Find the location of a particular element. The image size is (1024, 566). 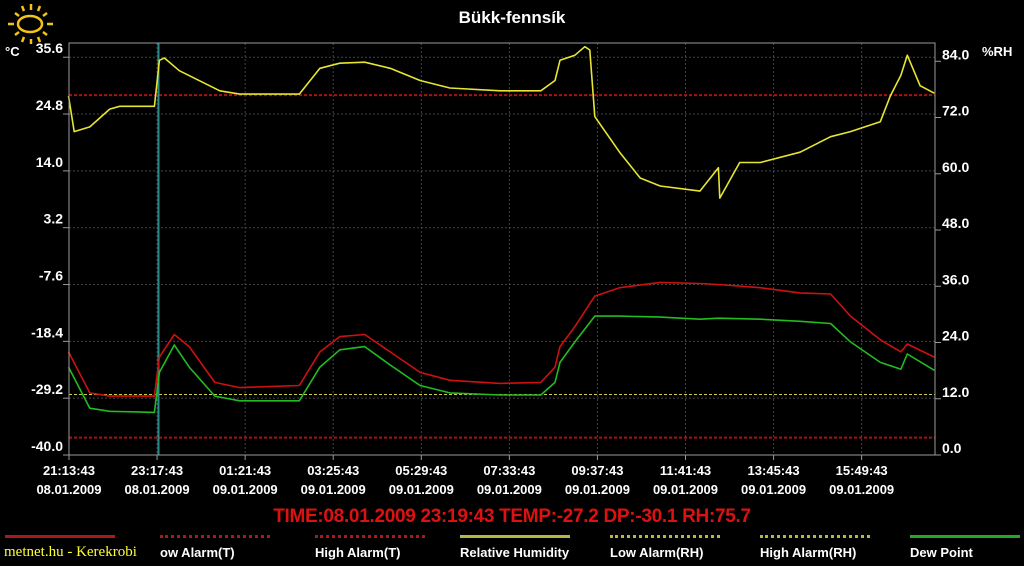

left-axis-unit: °C is located at coordinates (12, 51).